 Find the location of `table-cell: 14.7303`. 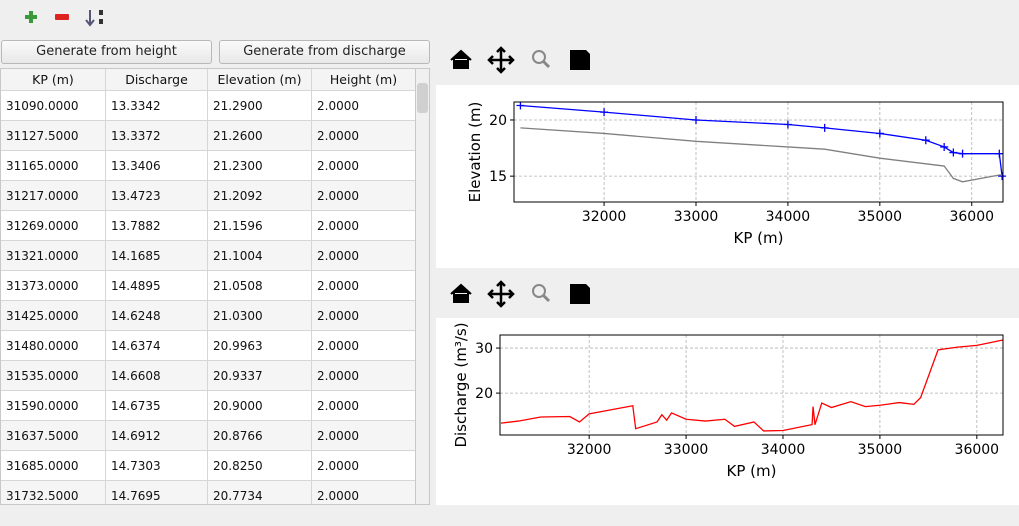

table-cell: 14.7303 is located at coordinates (157, 466).